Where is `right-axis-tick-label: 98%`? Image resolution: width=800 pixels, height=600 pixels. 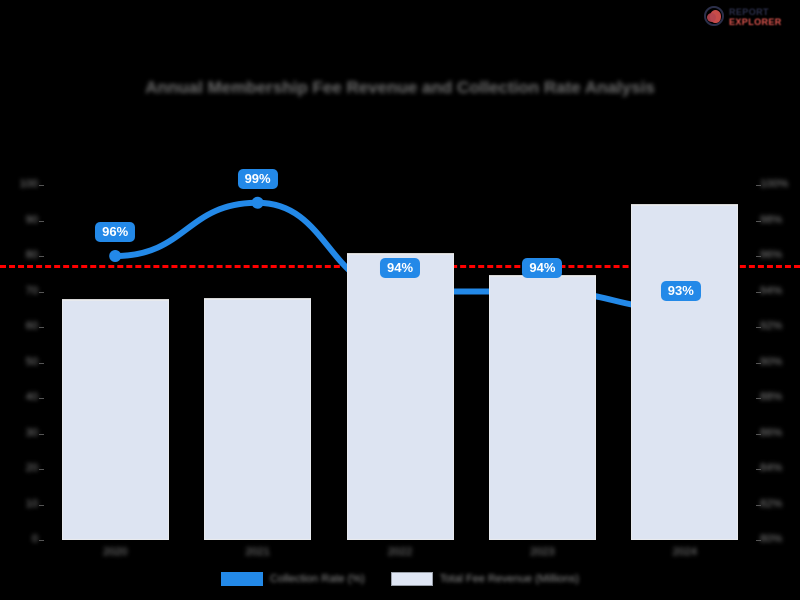 right-axis-tick-label: 98% is located at coordinates (771, 219).